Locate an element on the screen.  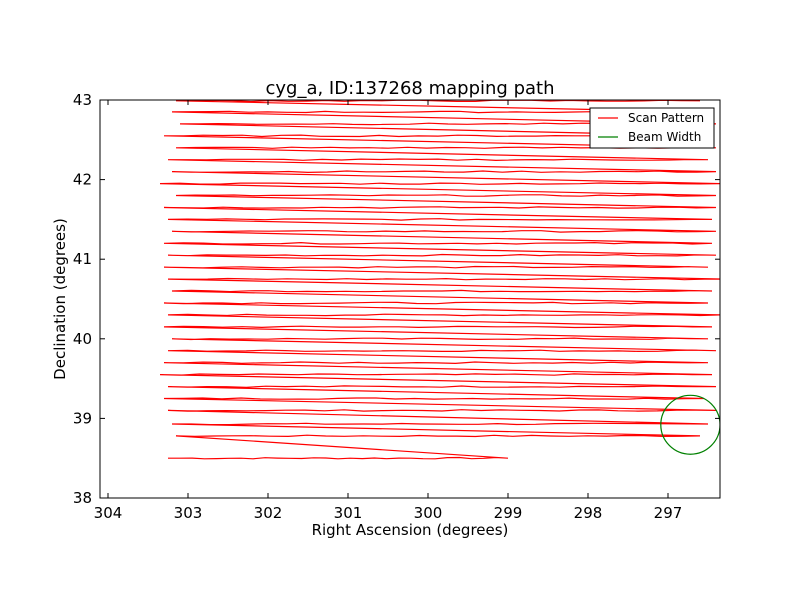
x-tick-label: 298 is located at coordinates (588, 513).